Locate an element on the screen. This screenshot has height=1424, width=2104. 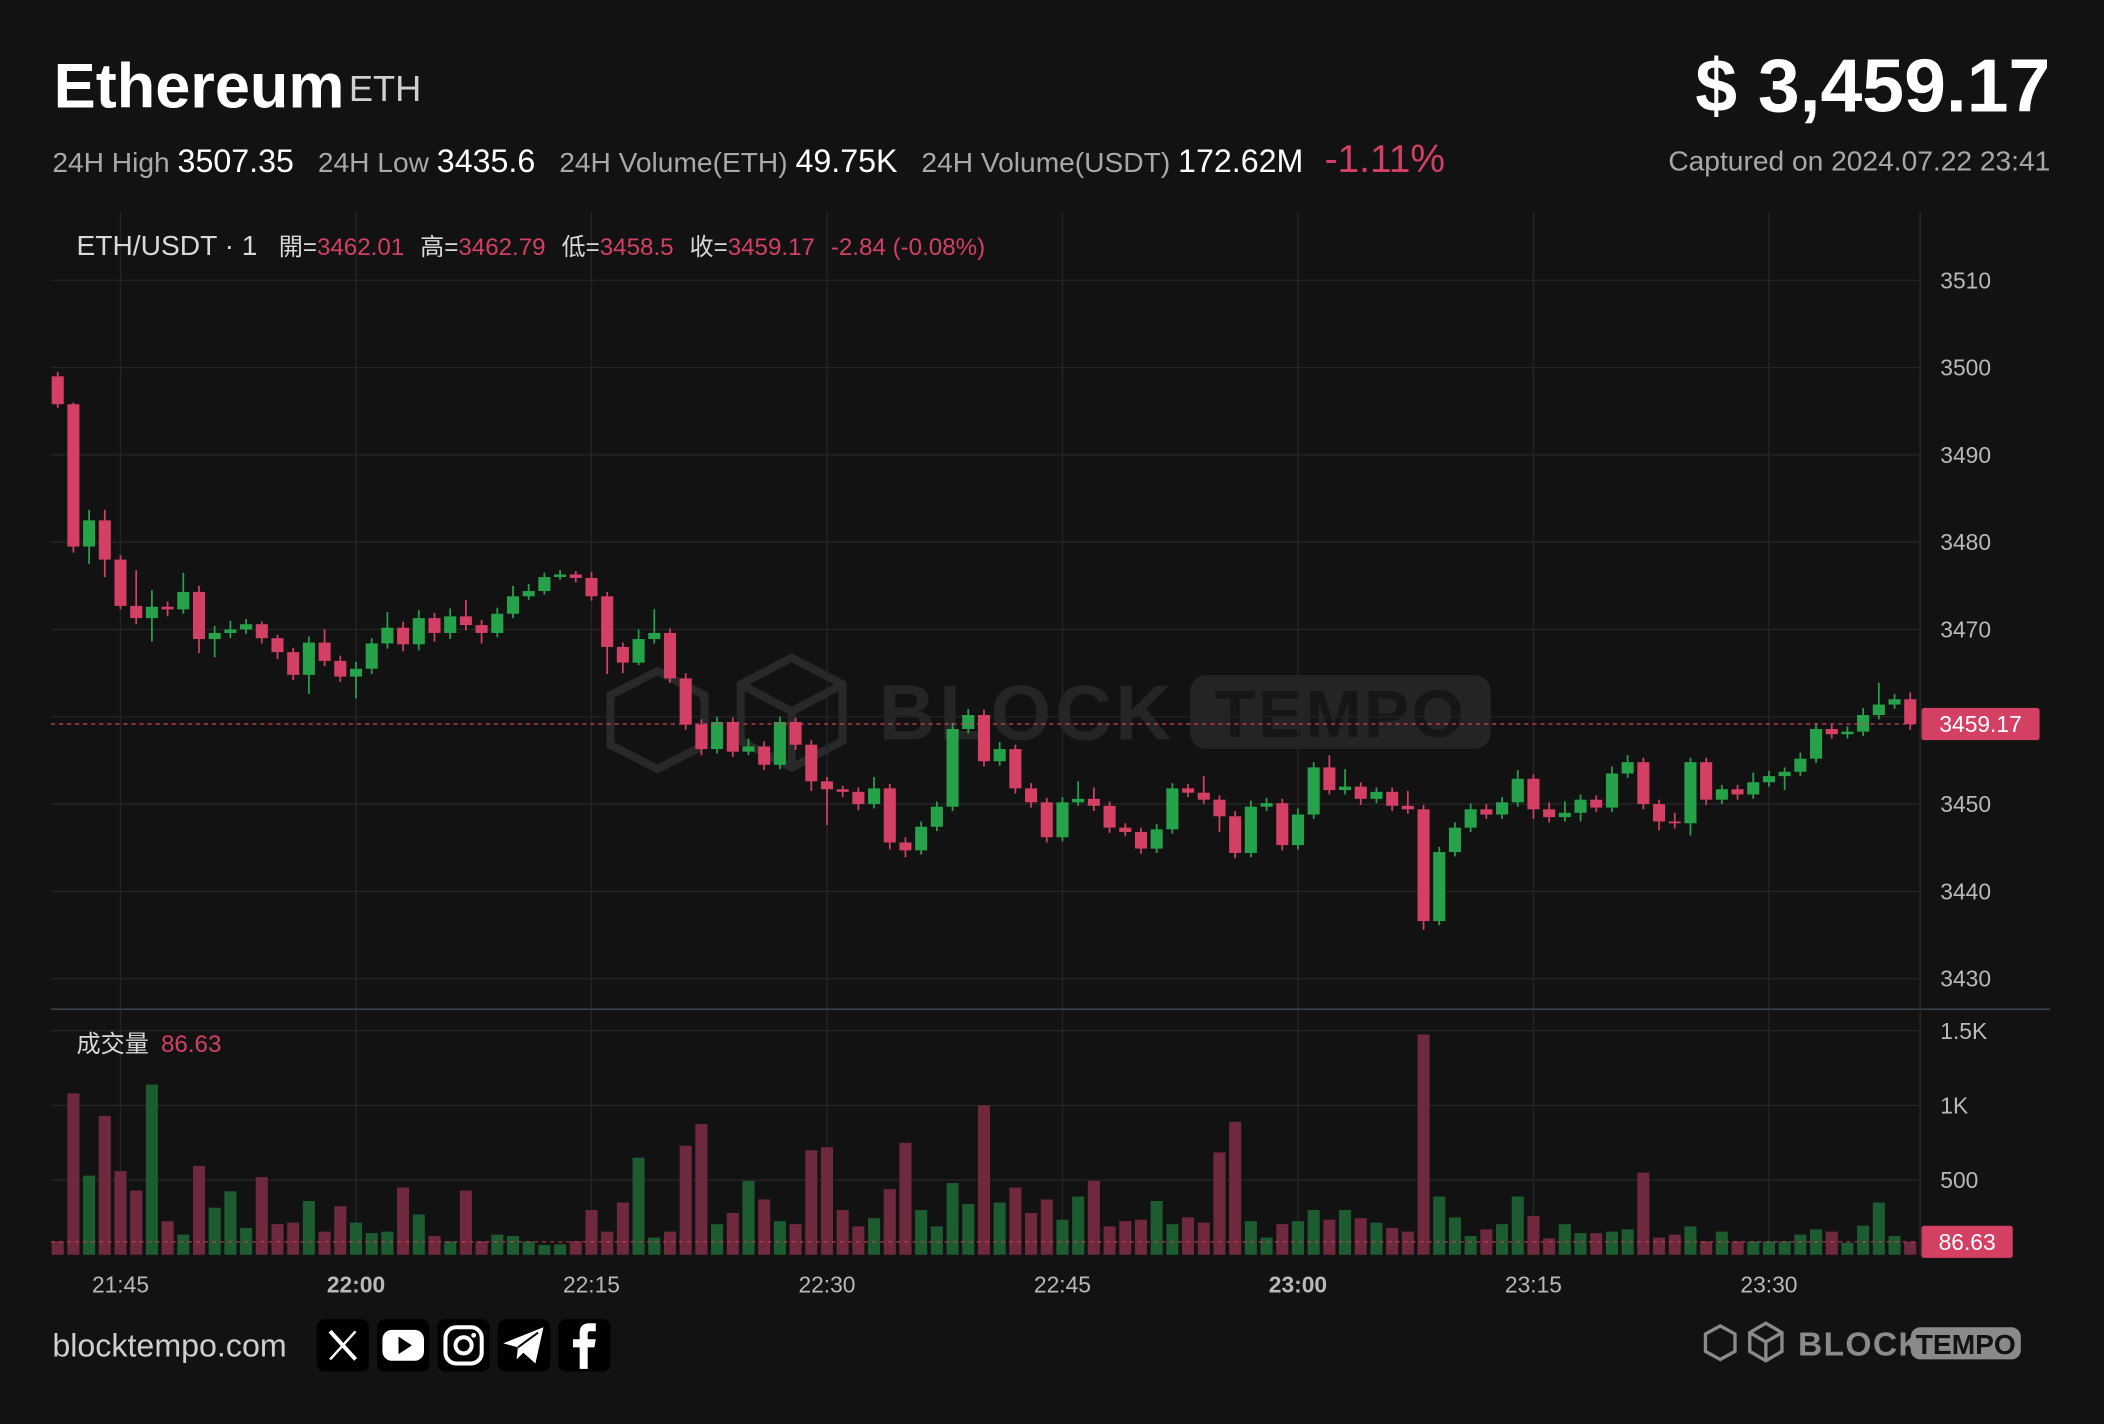
x-icon is located at coordinates (343, 1345).